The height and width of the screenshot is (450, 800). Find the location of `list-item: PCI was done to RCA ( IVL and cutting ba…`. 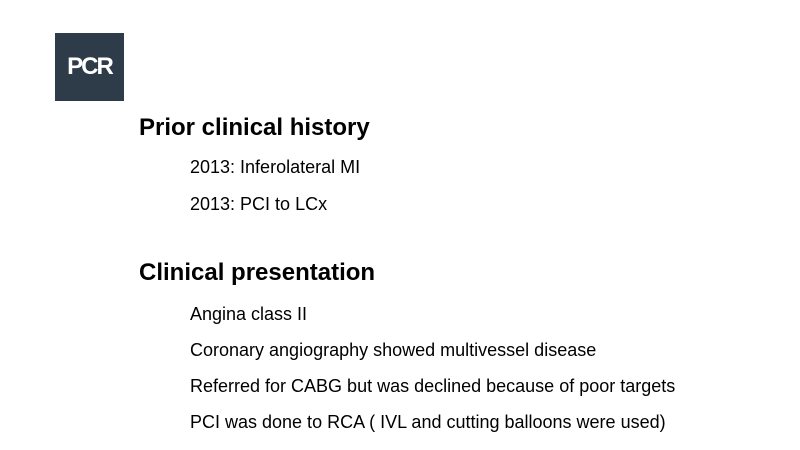

list-item: PCI was done to RCA ( IVL and cutting ba… is located at coordinates (428, 422).